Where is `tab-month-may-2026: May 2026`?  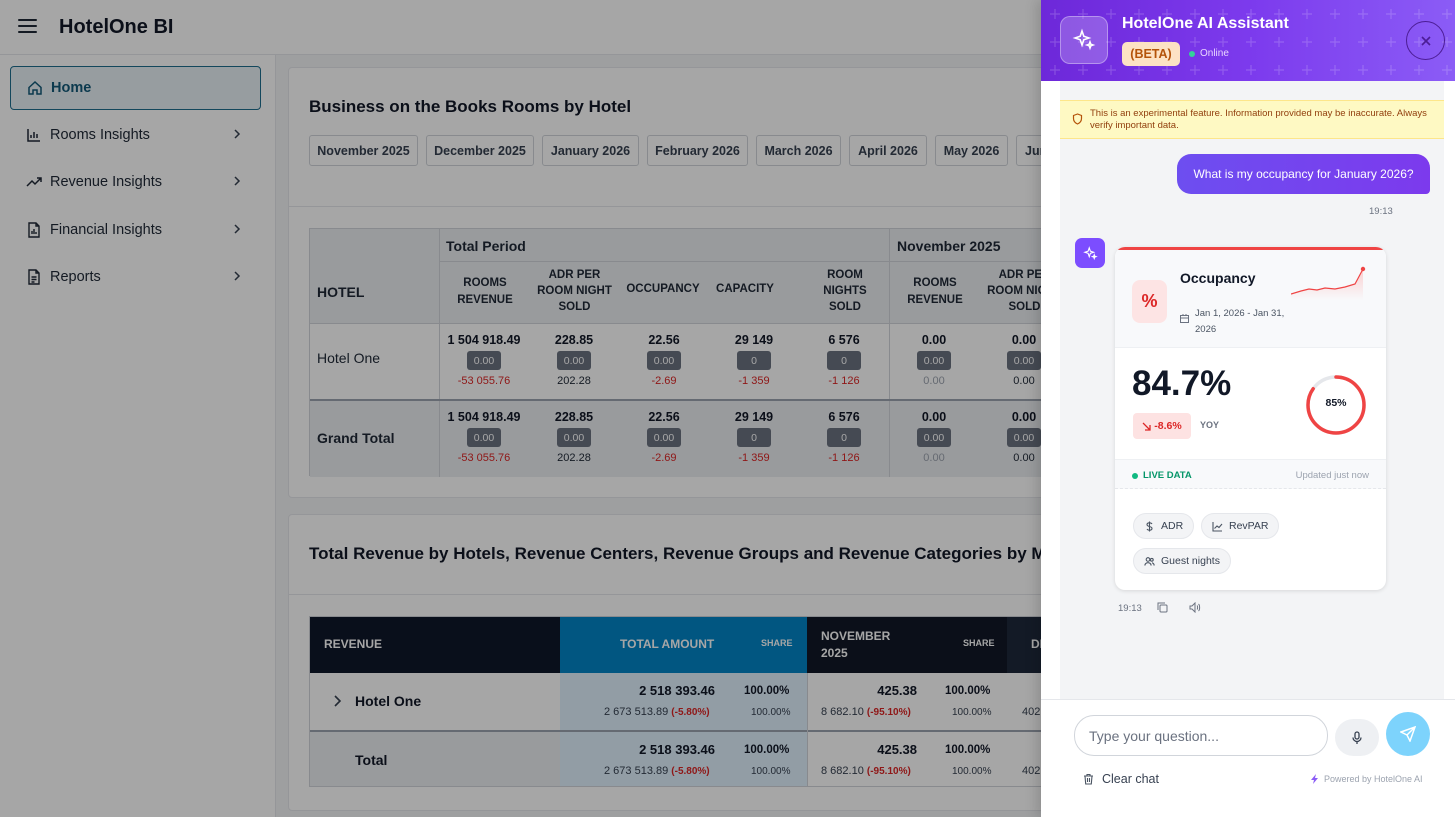 tab-month-may-2026: May 2026 is located at coordinates (971, 150).